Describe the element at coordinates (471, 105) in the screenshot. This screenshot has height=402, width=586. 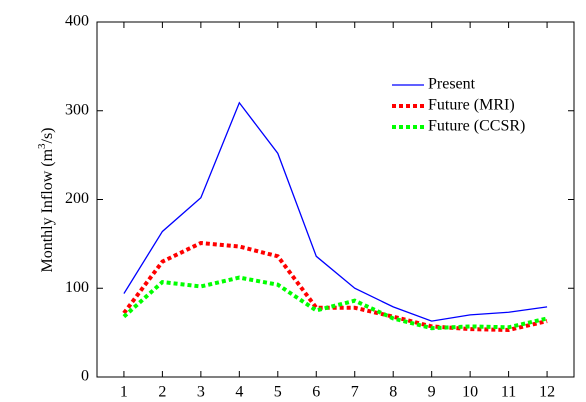
I see `legend-label: Future (MRI)` at that location.